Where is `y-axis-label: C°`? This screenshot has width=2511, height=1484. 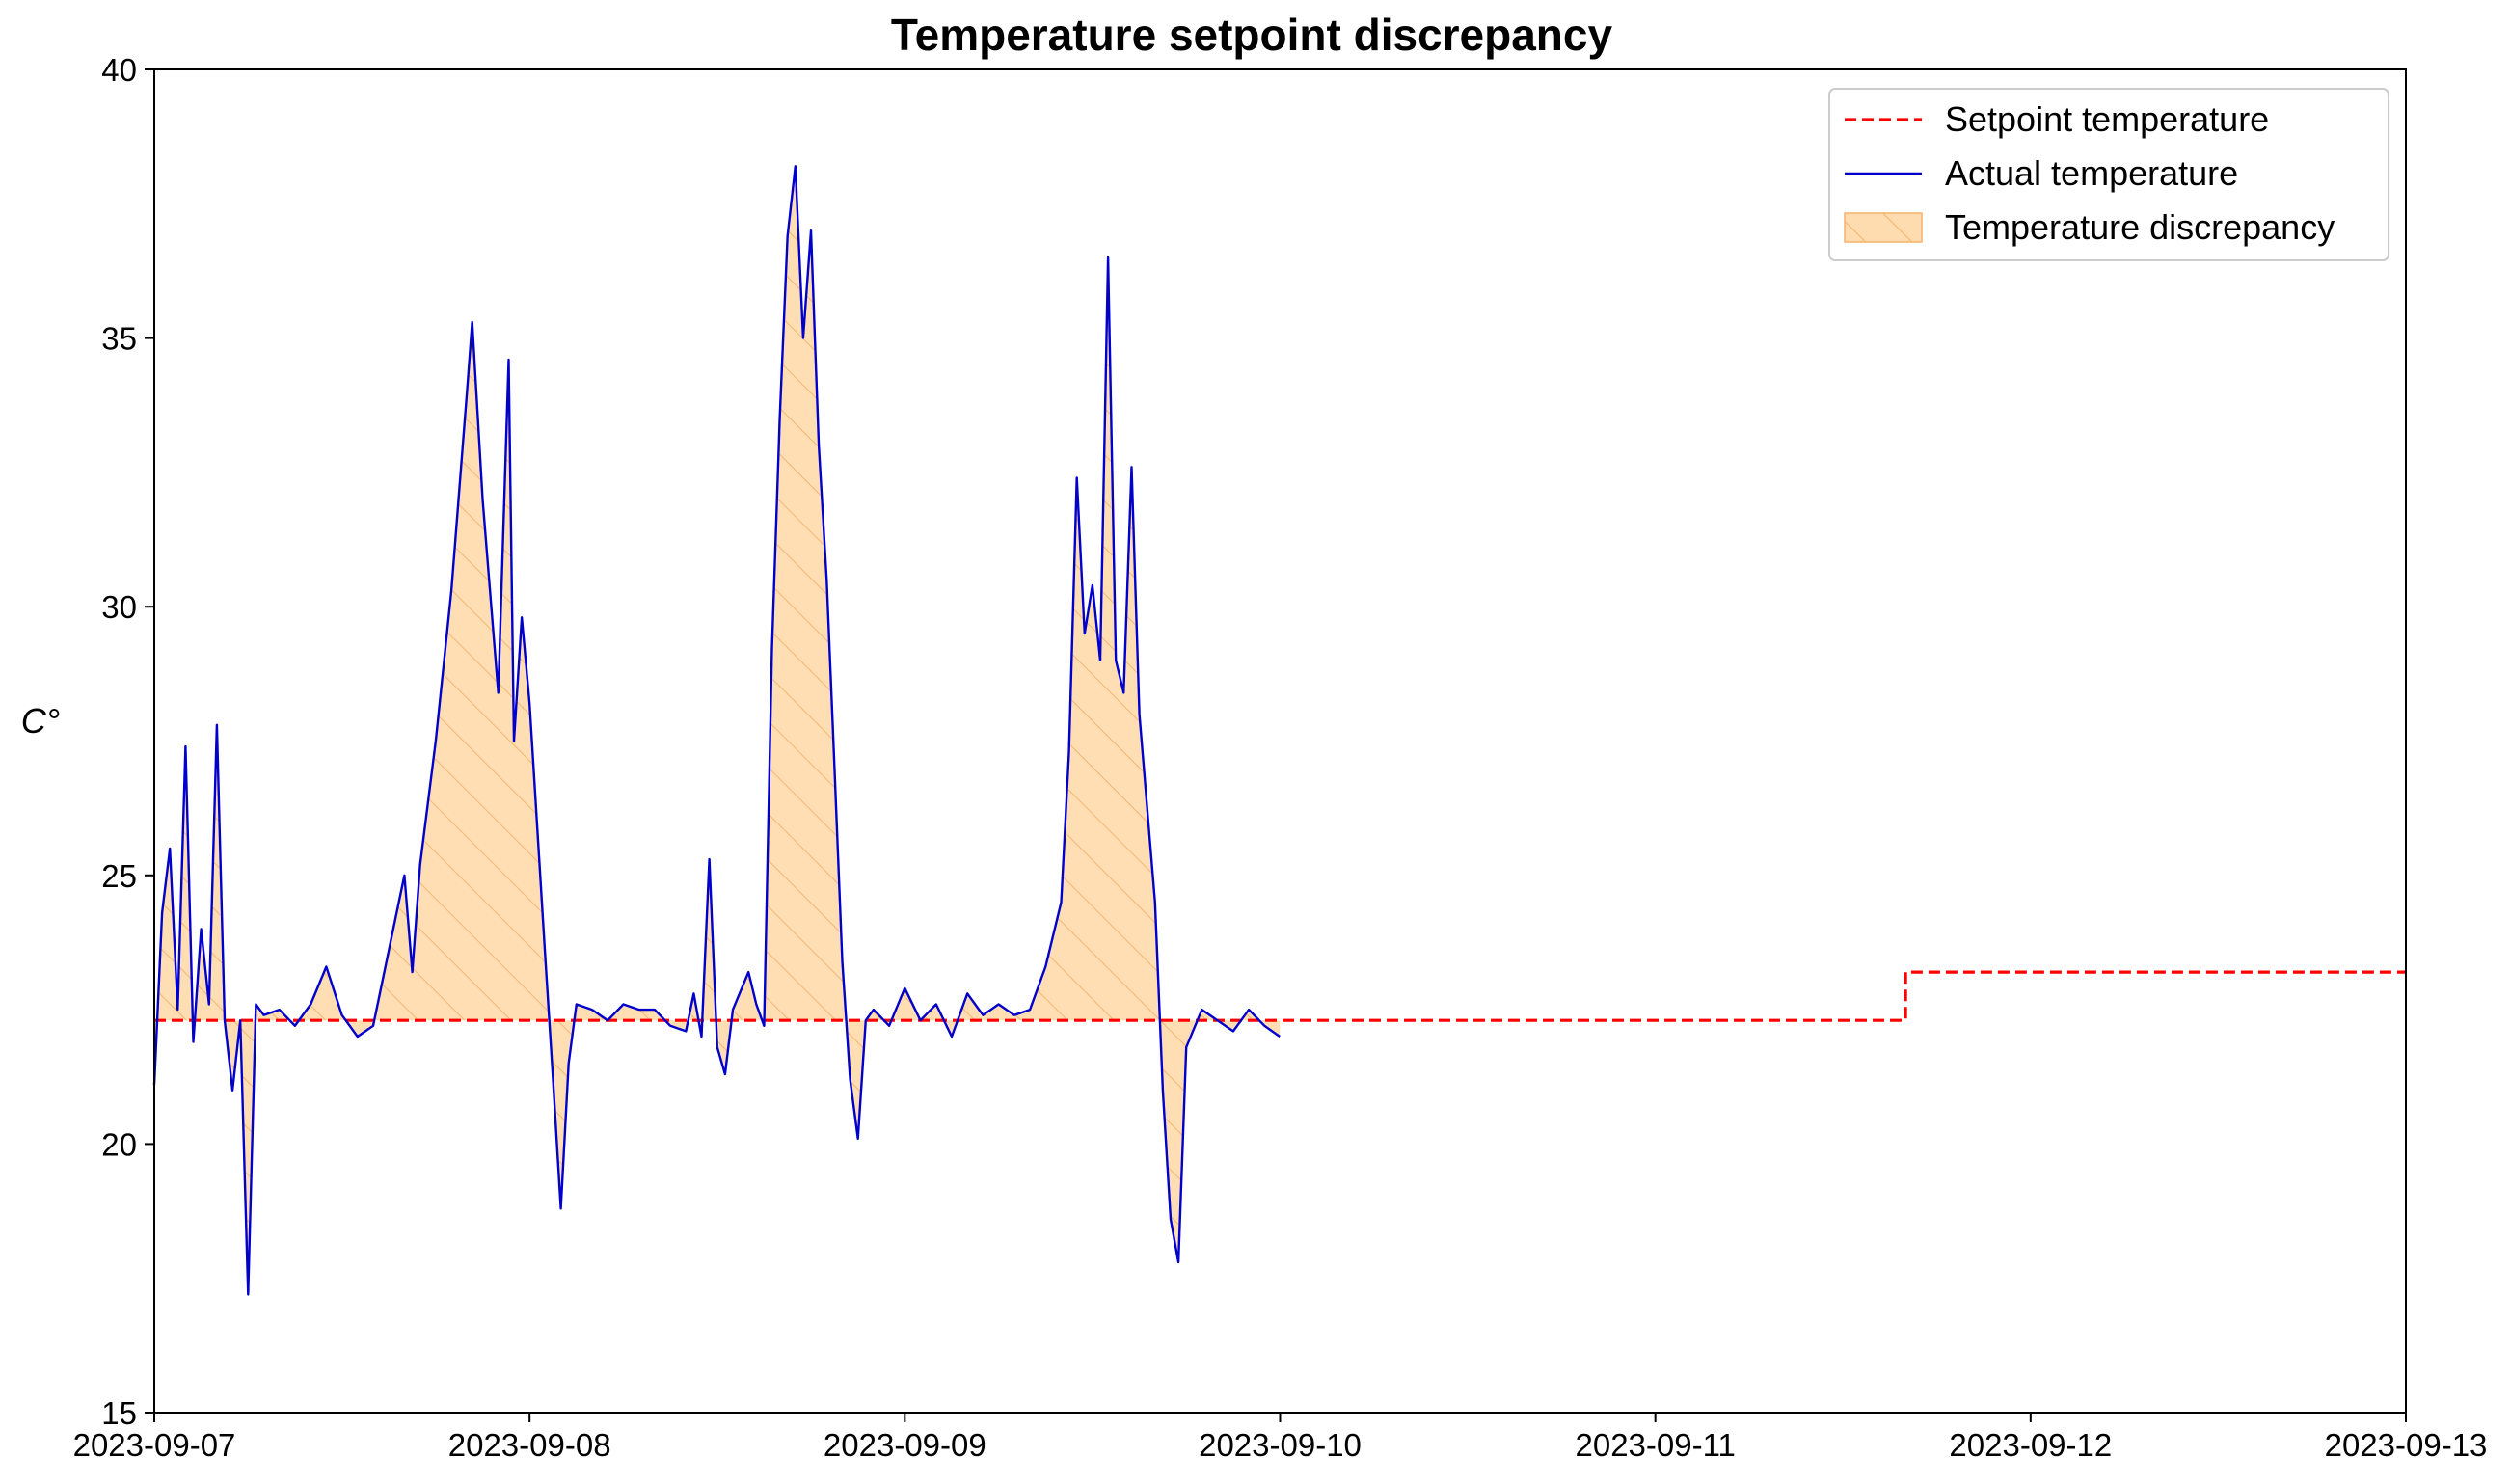 y-axis-label: C° is located at coordinates (40, 721).